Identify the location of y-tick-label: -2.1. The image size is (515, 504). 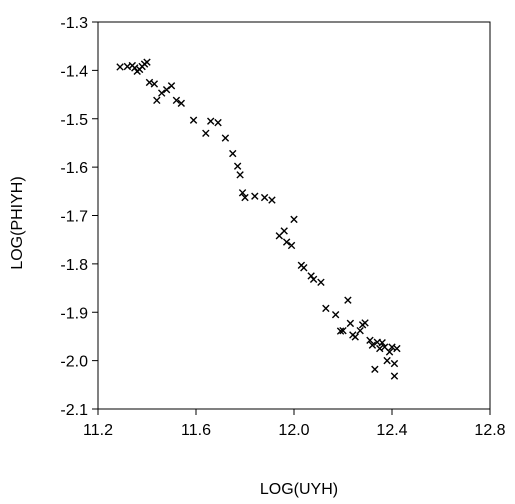
(74, 410).